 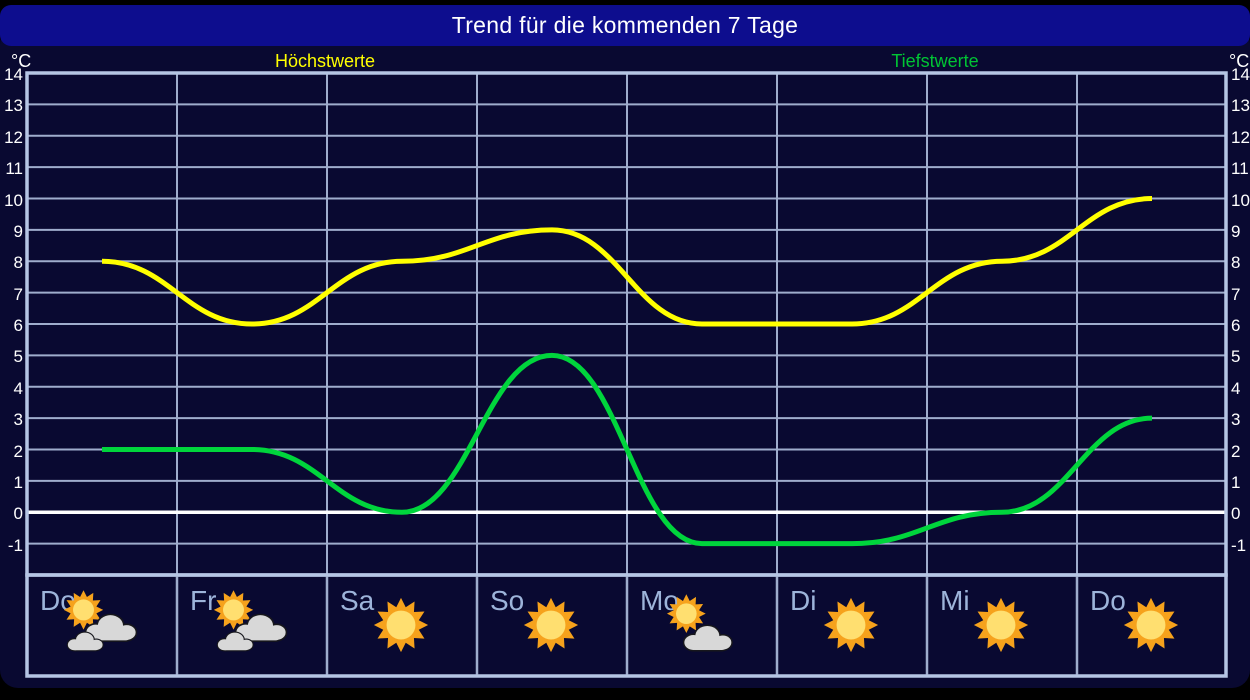 I want to click on y-tick-left: 6, so click(x=18, y=325).